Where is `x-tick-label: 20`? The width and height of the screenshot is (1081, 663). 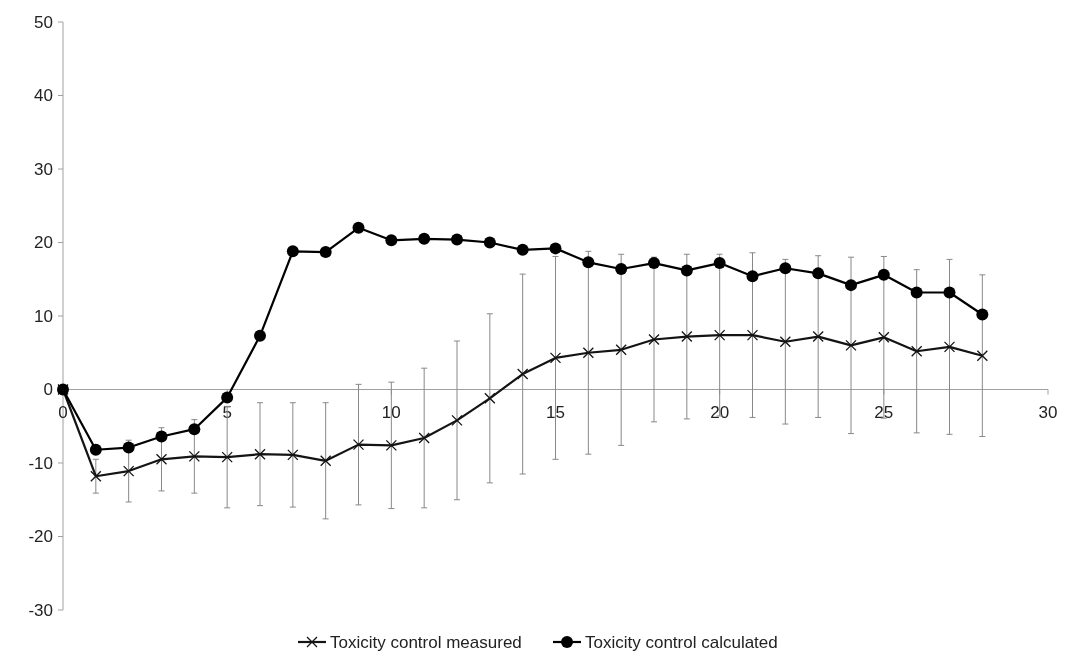
x-tick-label: 20 is located at coordinates (720, 412).